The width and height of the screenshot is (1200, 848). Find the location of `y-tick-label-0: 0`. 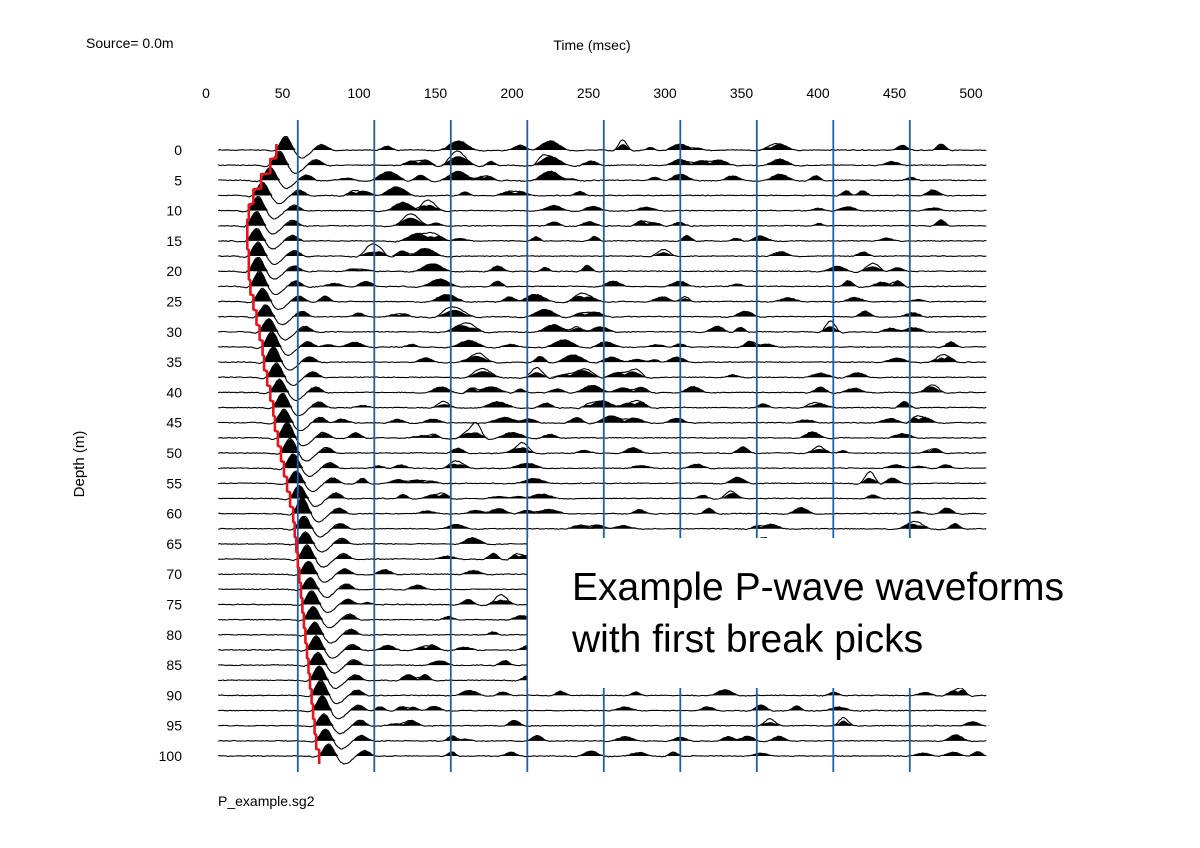

y-tick-label-0: 0 is located at coordinates (178, 150).